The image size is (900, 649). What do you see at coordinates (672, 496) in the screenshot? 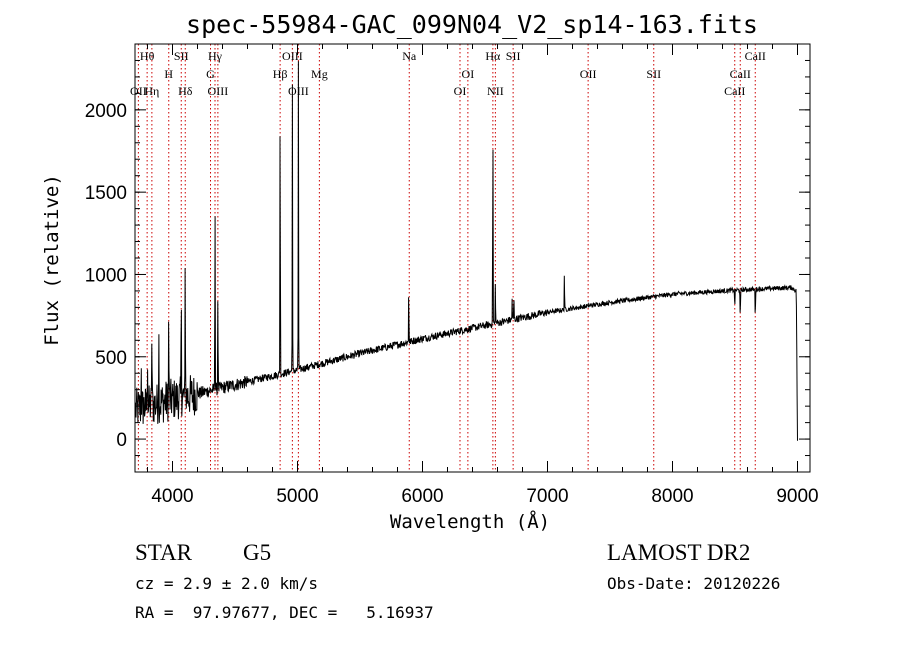
I see `x-tick-label: 8000` at bounding box center [672, 496].